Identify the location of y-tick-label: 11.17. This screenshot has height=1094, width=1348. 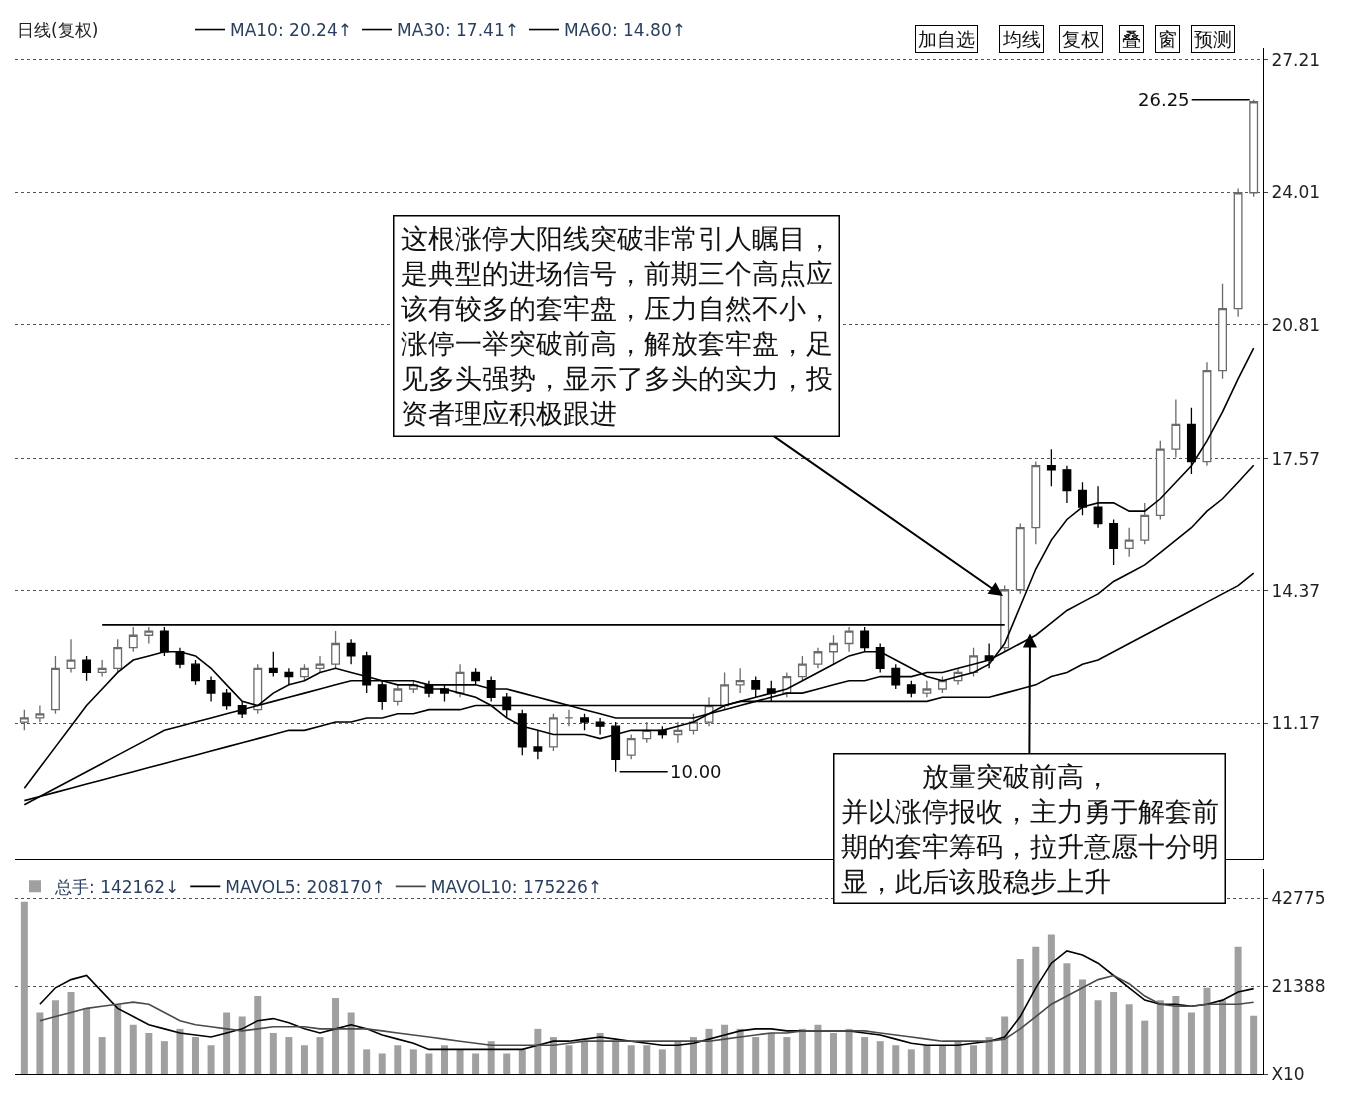
(1296, 723).